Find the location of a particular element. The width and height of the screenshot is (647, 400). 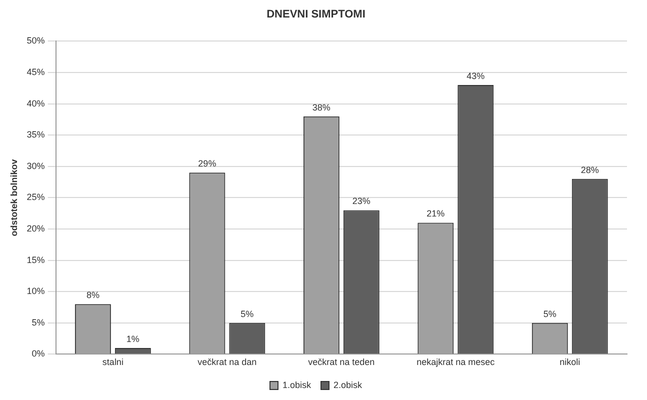

x-tick-label: nekajkrat na mesec is located at coordinates (456, 362).